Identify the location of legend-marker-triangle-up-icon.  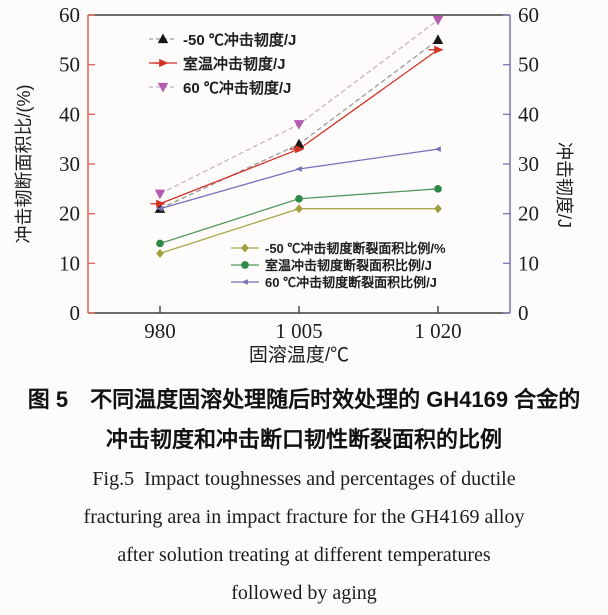
(163, 38).